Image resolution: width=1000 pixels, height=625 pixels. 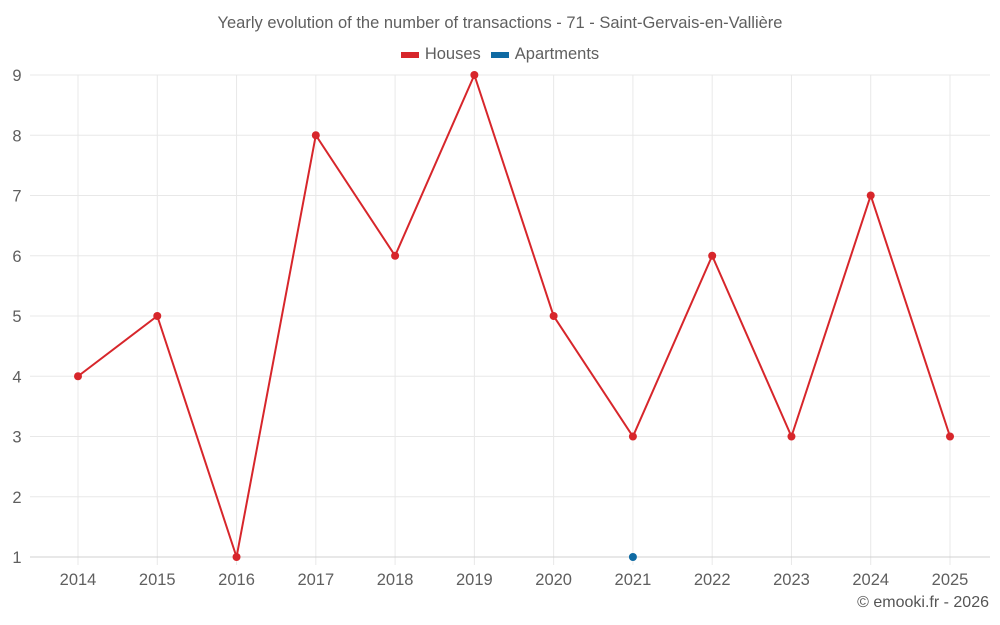 What do you see at coordinates (16, 498) in the screenshot?
I see `y-tick-label: 2` at bounding box center [16, 498].